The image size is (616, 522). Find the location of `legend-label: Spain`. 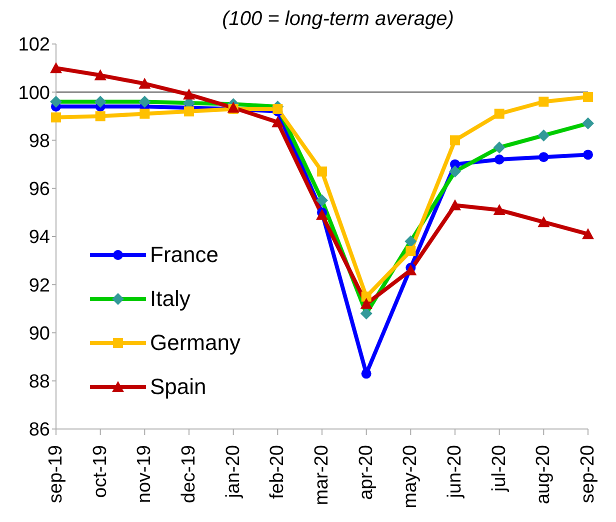

legend-label: Spain is located at coordinates (178, 387).